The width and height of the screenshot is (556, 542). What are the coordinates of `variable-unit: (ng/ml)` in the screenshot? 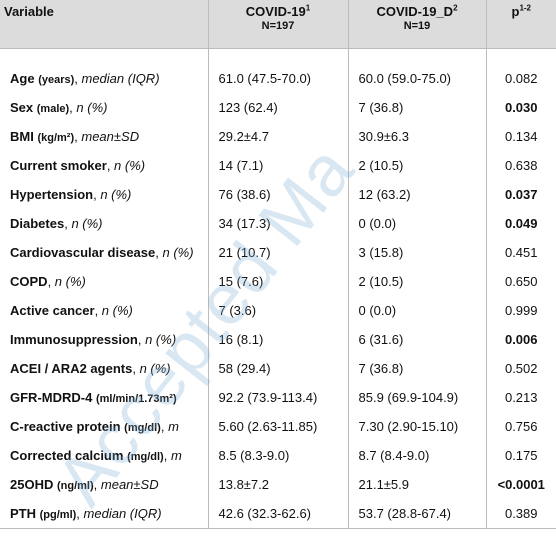 It's located at (75, 486).